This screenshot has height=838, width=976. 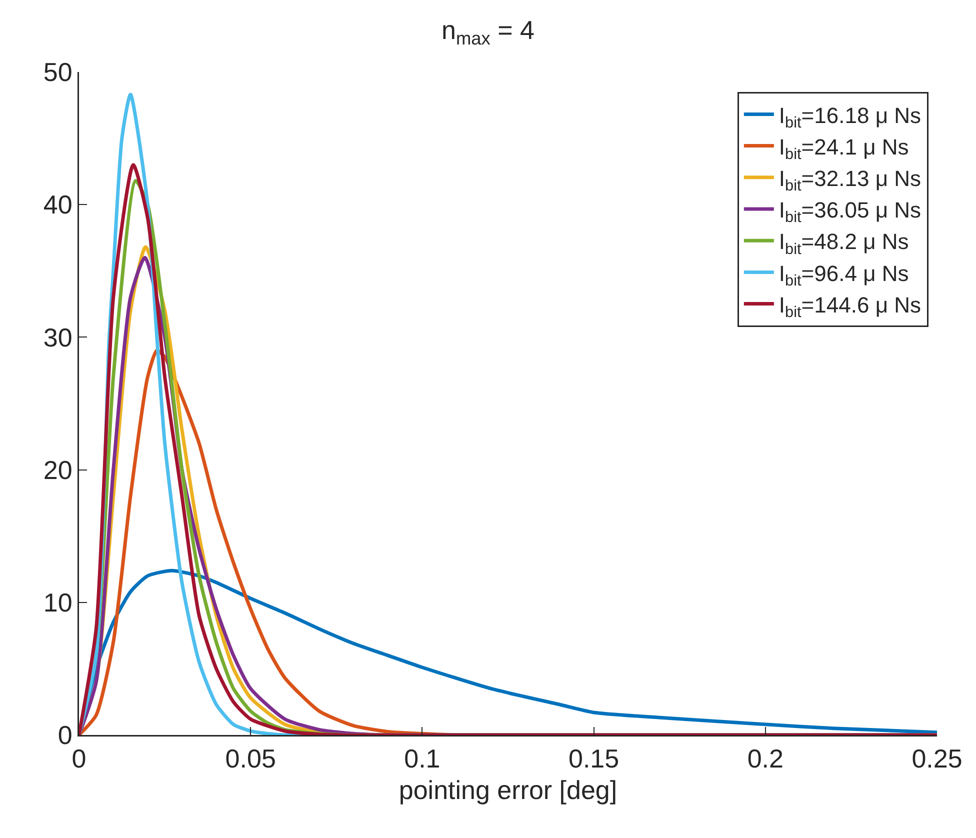 What do you see at coordinates (57, 72) in the screenshot?
I see `y-tick-label: 50` at bounding box center [57, 72].